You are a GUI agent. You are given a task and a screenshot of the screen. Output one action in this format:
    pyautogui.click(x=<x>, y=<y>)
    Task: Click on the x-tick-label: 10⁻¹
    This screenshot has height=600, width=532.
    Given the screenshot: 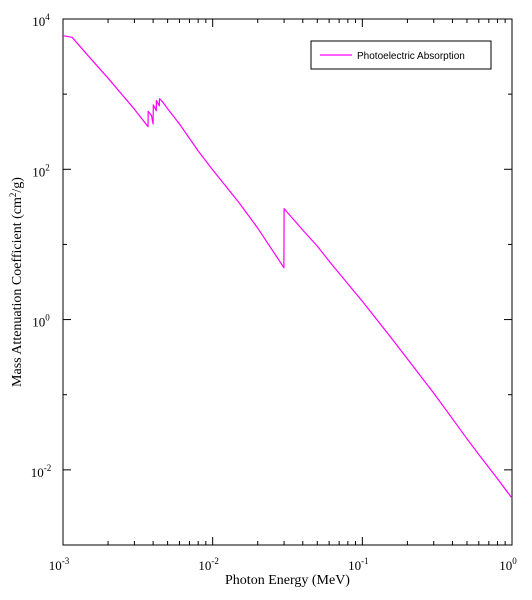 What is the action you would take?
    pyautogui.click(x=358, y=564)
    